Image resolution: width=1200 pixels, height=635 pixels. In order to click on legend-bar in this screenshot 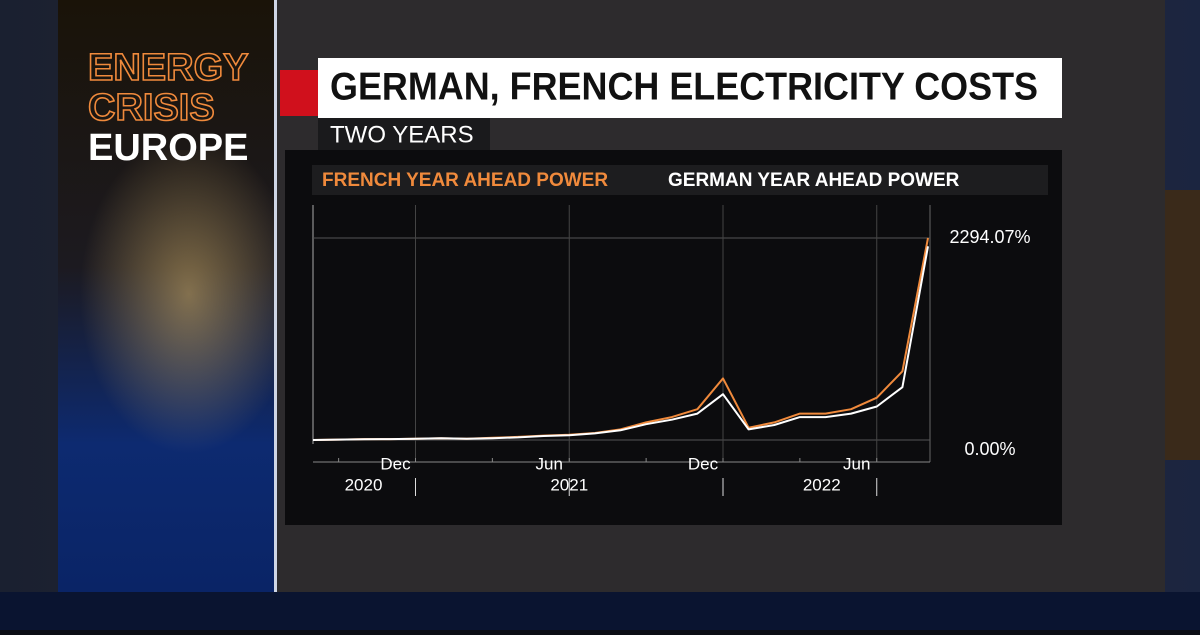, I will do `click(680, 180)`.